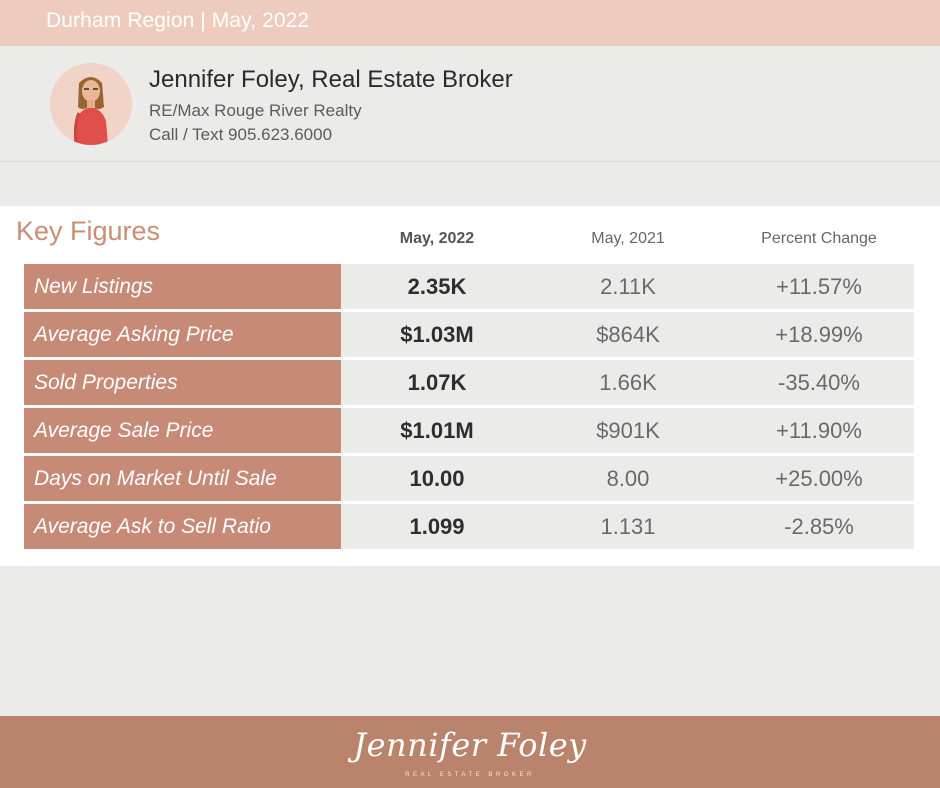 Image resolution: width=940 pixels, height=788 pixels. I want to click on row-label: Average Ask to Sell Ratio, so click(182, 526).